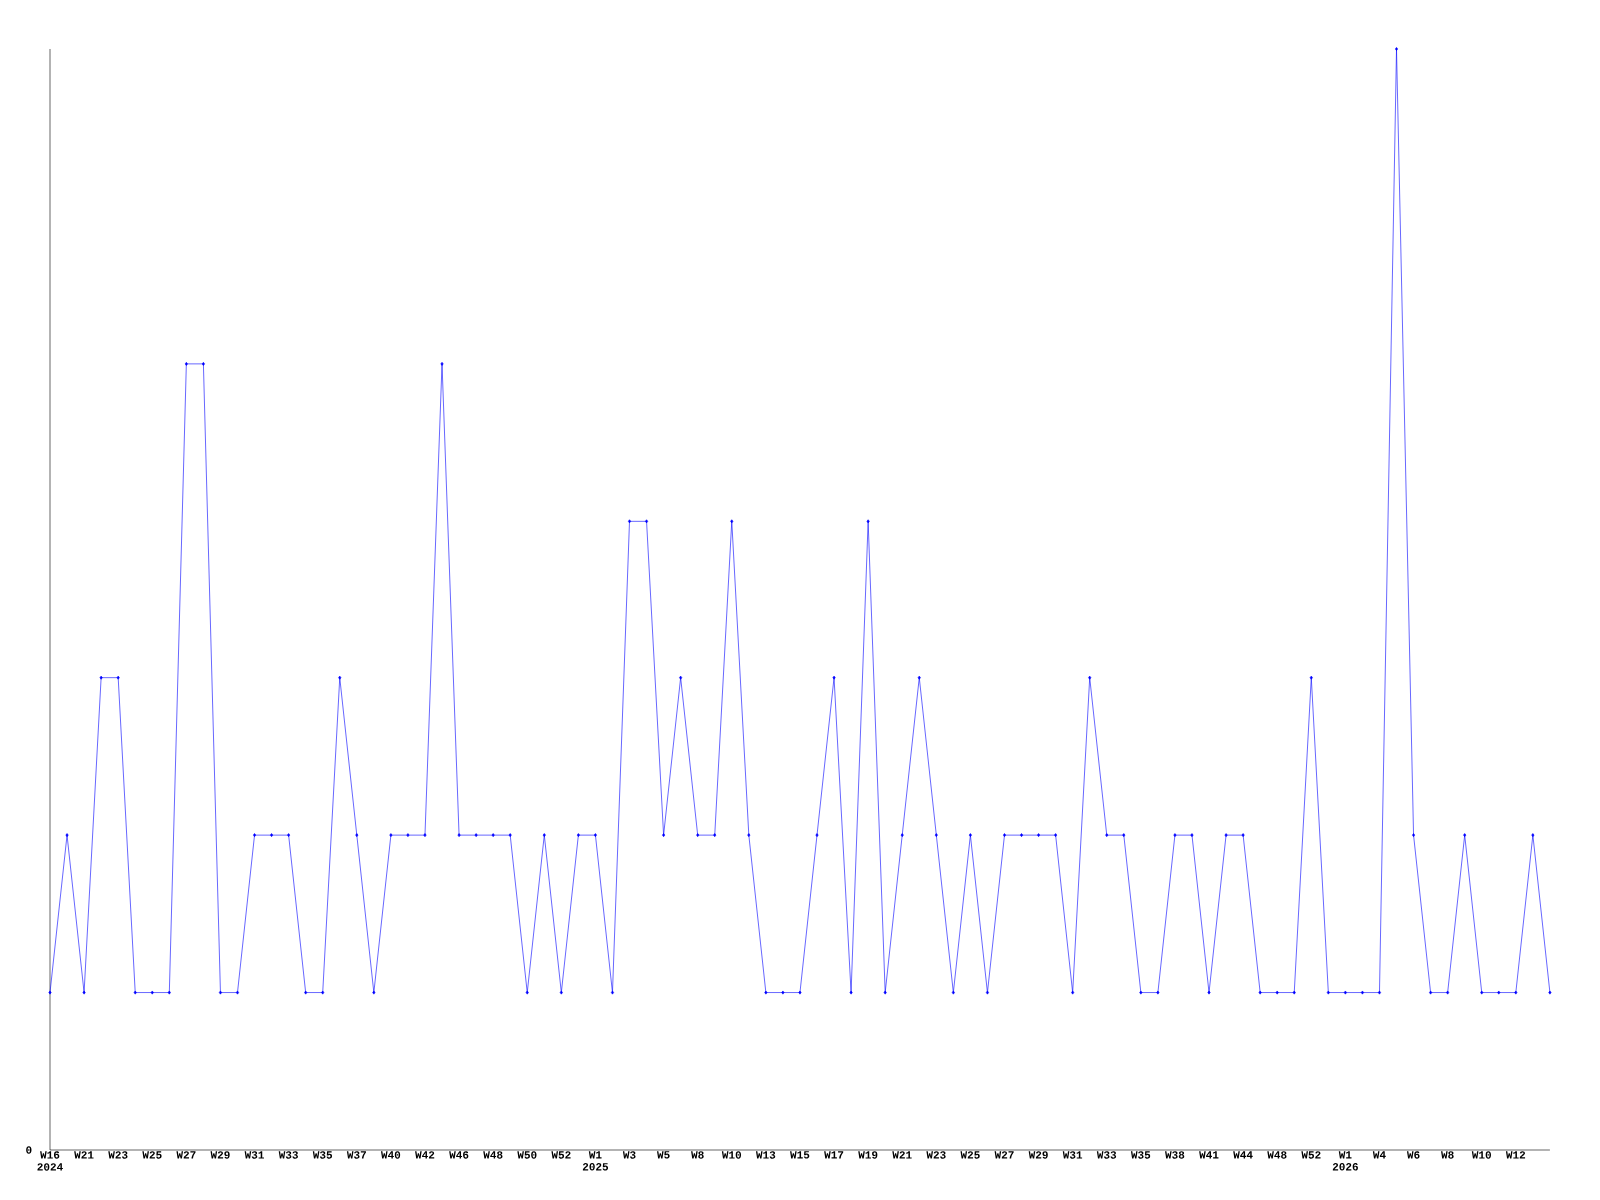 The height and width of the screenshot is (1200, 1600). I want to click on x-tick-label: W3, so click(629, 1155).